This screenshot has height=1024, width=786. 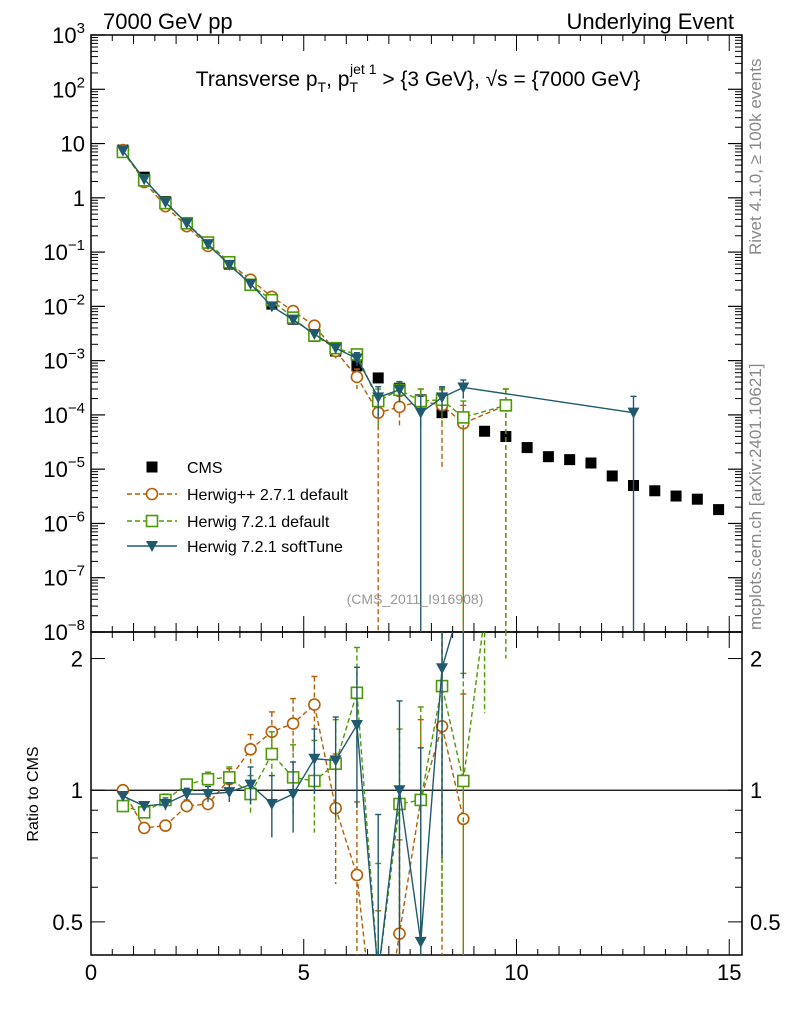 I want to click on ratio-y-tick-label-right: 2, so click(x=756, y=659).